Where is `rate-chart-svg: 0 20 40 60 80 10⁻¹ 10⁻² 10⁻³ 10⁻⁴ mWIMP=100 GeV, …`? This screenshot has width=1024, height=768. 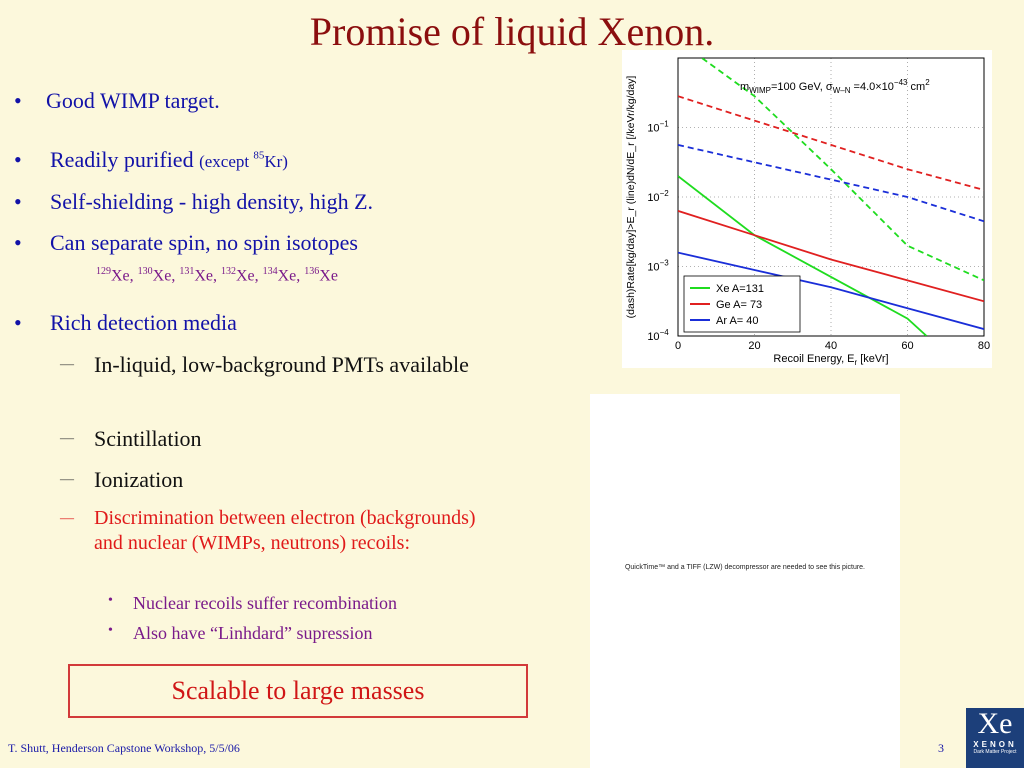
rate-chart-svg: 0 20 40 60 80 10⁻¹ 10⁻² 10⁻³ 10⁻⁴ mWIMP=100 GeV, … is located at coordinates (807, 212).